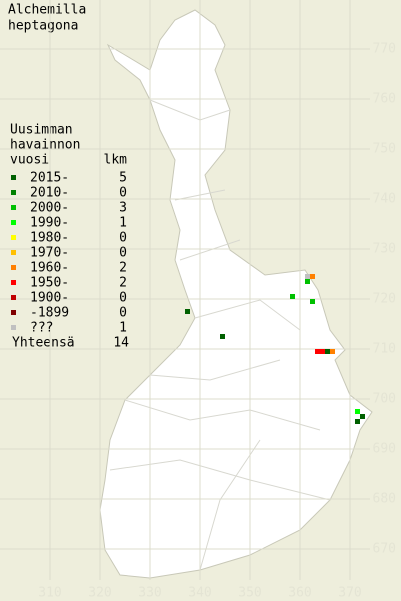 Image resolution: width=401 pixels, height=601 pixels. What do you see at coordinates (49, 223) in the screenshot?
I see `legend-label: 1990-` at bounding box center [49, 223].